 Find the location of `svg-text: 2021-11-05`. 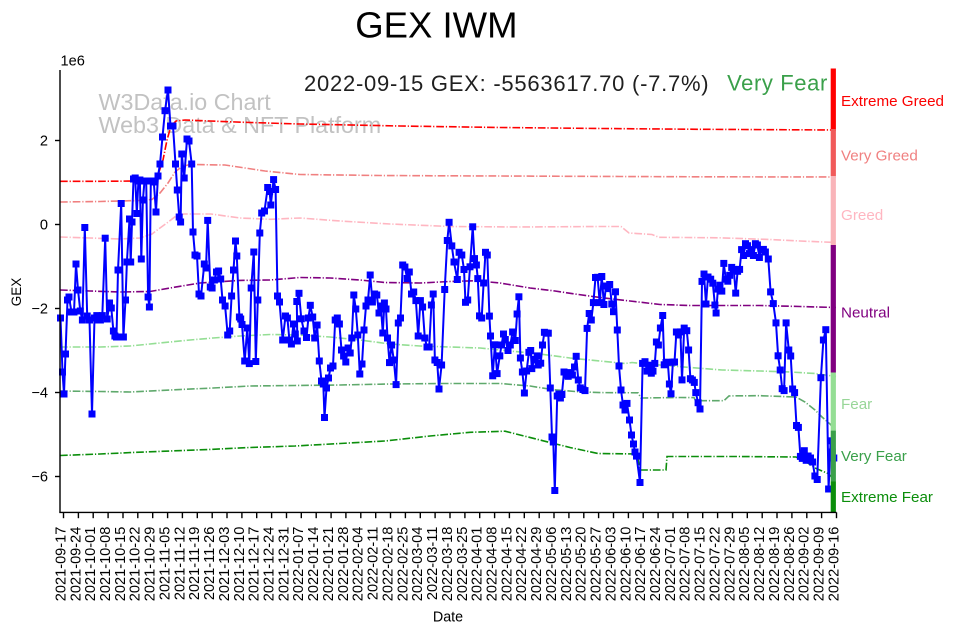

svg-text: 2021-11-05 is located at coordinates (166, 564).